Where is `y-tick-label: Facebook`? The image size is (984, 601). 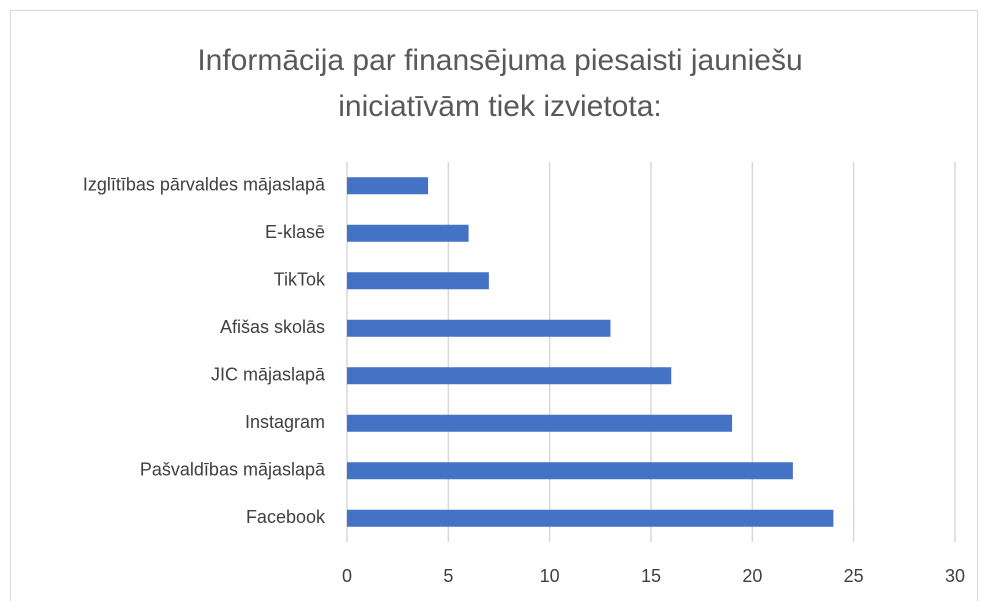
y-tick-label: Facebook is located at coordinates (286, 517).